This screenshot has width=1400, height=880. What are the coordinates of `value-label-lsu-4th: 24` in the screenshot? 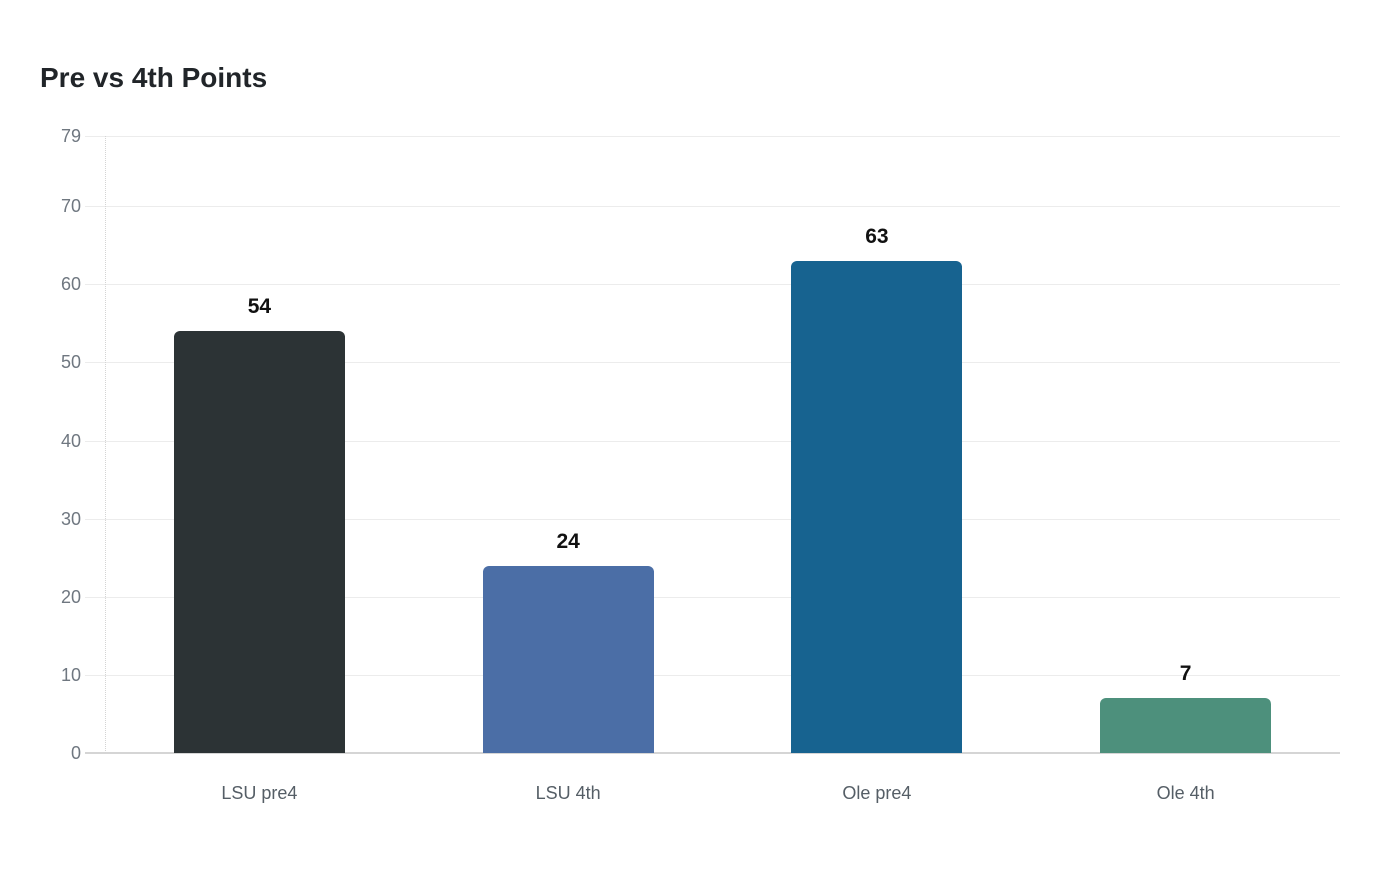 It's located at (568, 541).